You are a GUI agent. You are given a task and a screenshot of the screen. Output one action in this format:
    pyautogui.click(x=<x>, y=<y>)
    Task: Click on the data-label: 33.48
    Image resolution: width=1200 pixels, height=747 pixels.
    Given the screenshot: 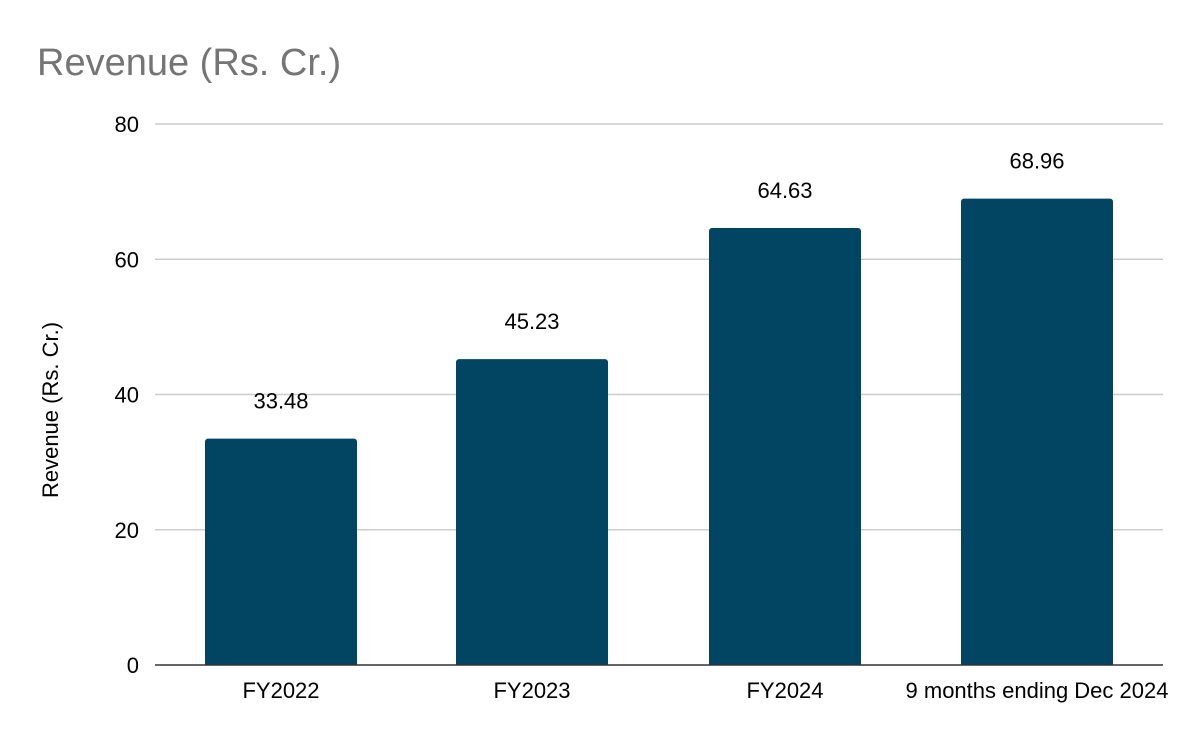 What is the action you would take?
    pyautogui.click(x=280, y=401)
    